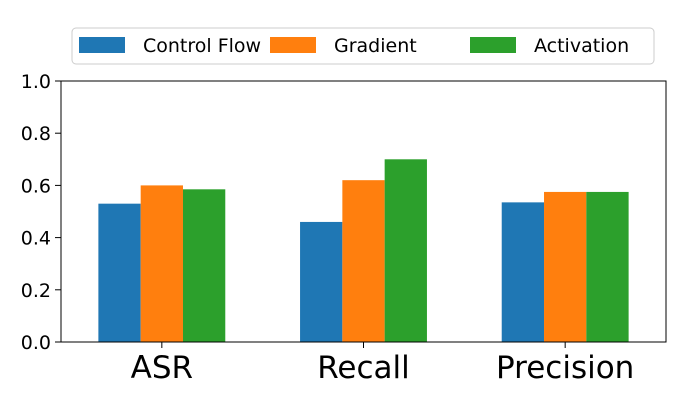  What do you see at coordinates (565, 266) in the screenshot?
I see `bar-precision-gradient` at bounding box center [565, 266].